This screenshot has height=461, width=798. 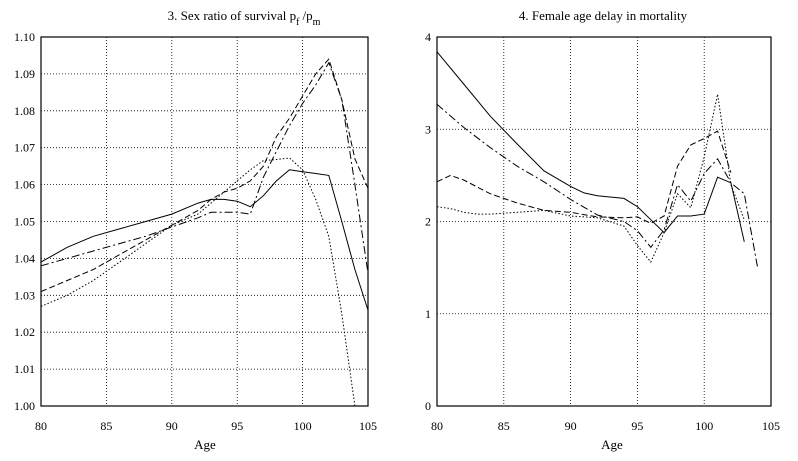 What do you see at coordinates (24, 406) in the screenshot?
I see `y-tick-label: 1.00` at bounding box center [24, 406].